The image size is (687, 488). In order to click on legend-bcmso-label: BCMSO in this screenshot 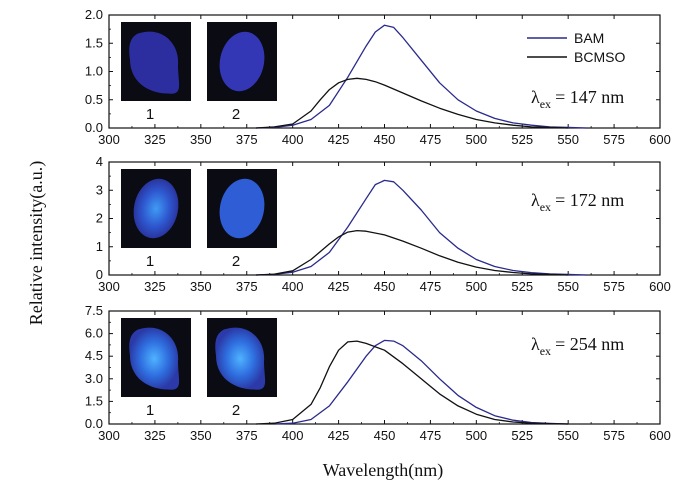, I will do `click(599, 57)`.